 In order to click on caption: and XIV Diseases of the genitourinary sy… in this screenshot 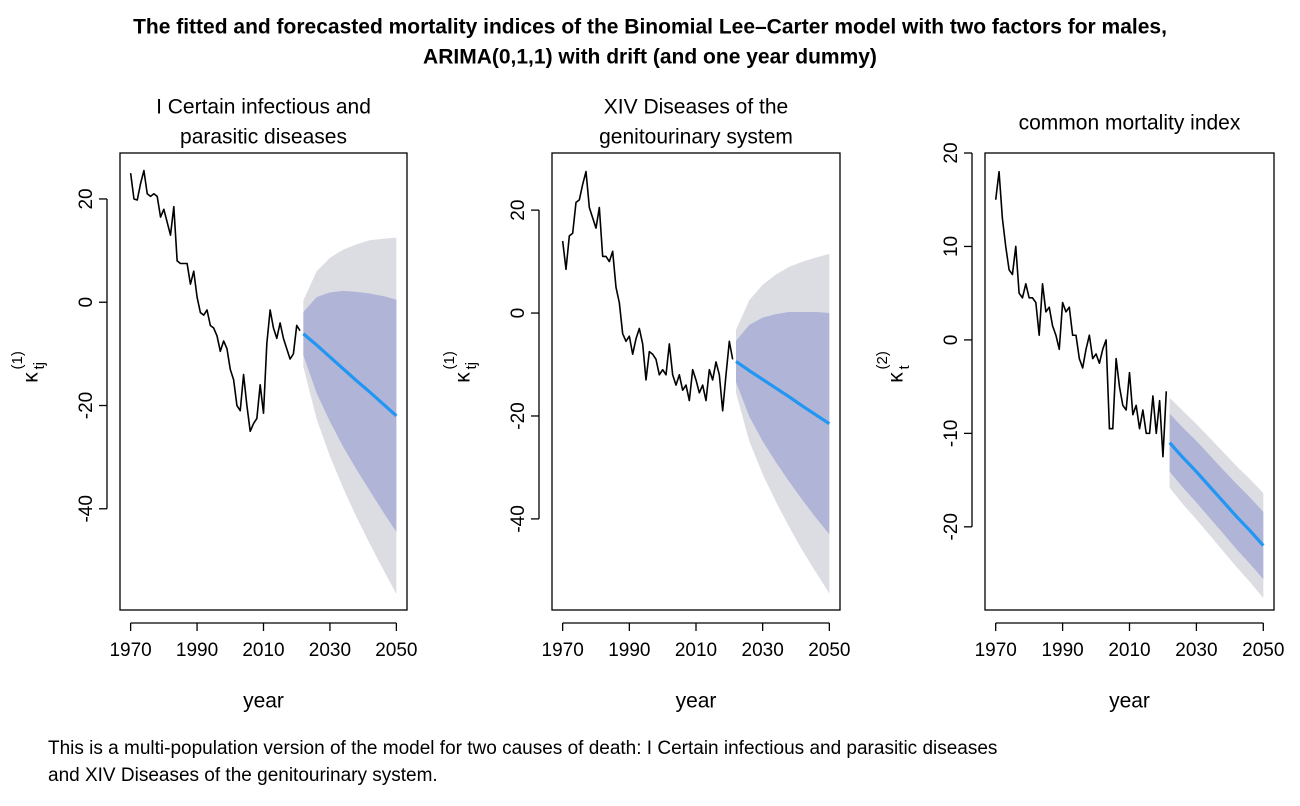, I will do `click(243, 775)`.